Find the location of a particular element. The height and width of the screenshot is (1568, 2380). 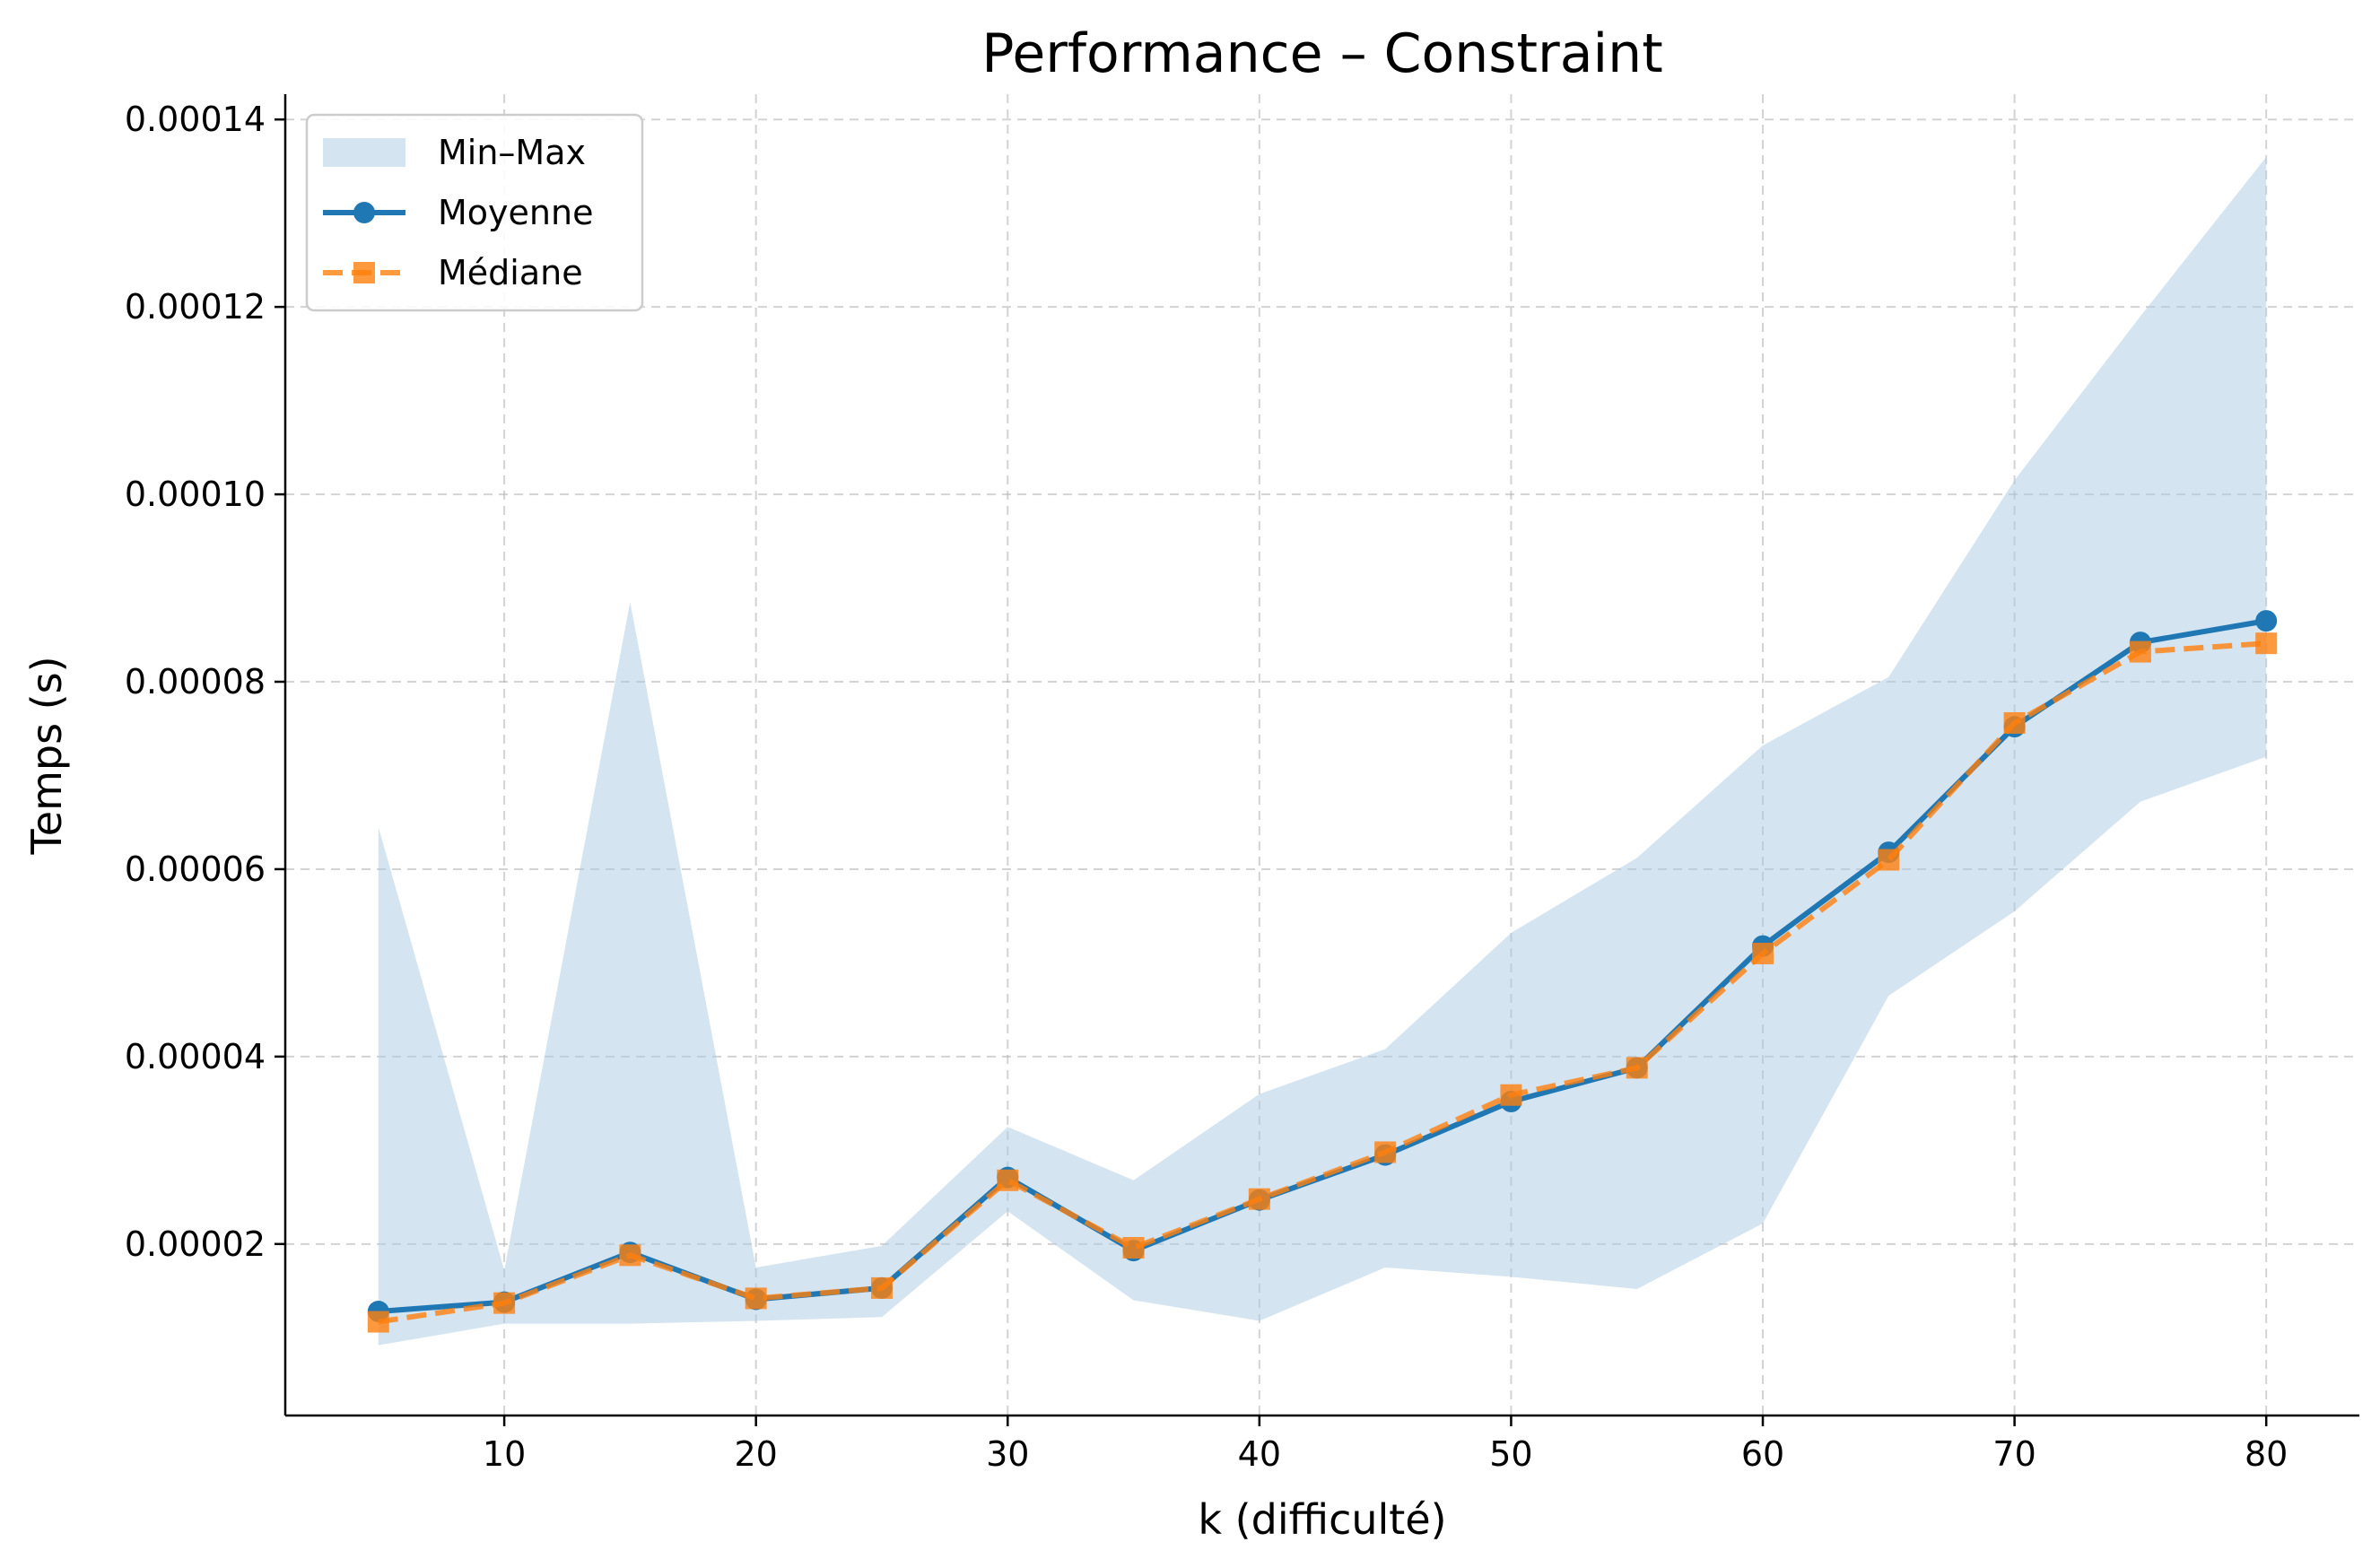

legend-mean-marker is located at coordinates (364, 212).